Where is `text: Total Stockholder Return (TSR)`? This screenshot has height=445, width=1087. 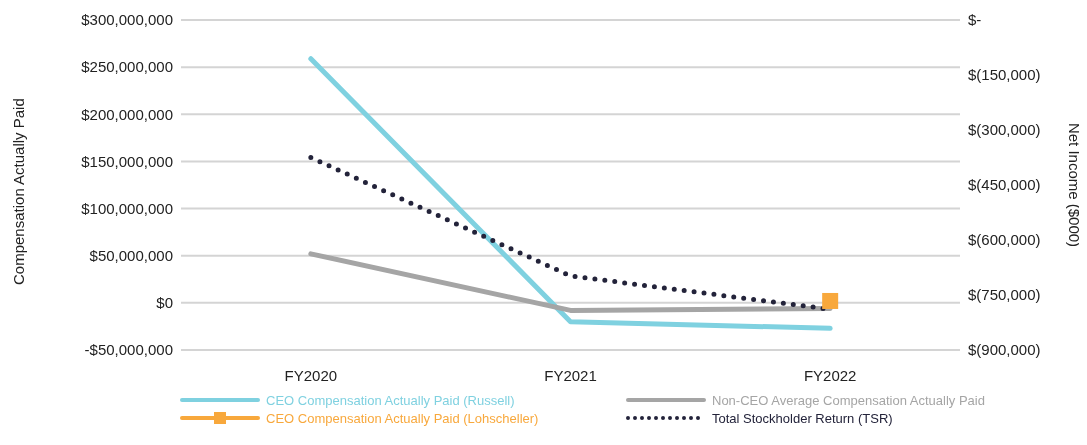 text: Total Stockholder Return (TSR) is located at coordinates (802, 418).